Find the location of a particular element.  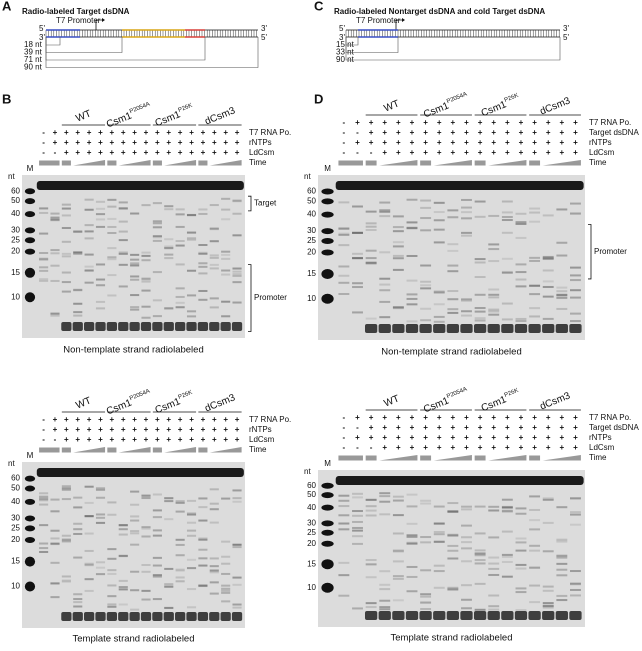

length-label: 33 nt is located at coordinates (345, 52).